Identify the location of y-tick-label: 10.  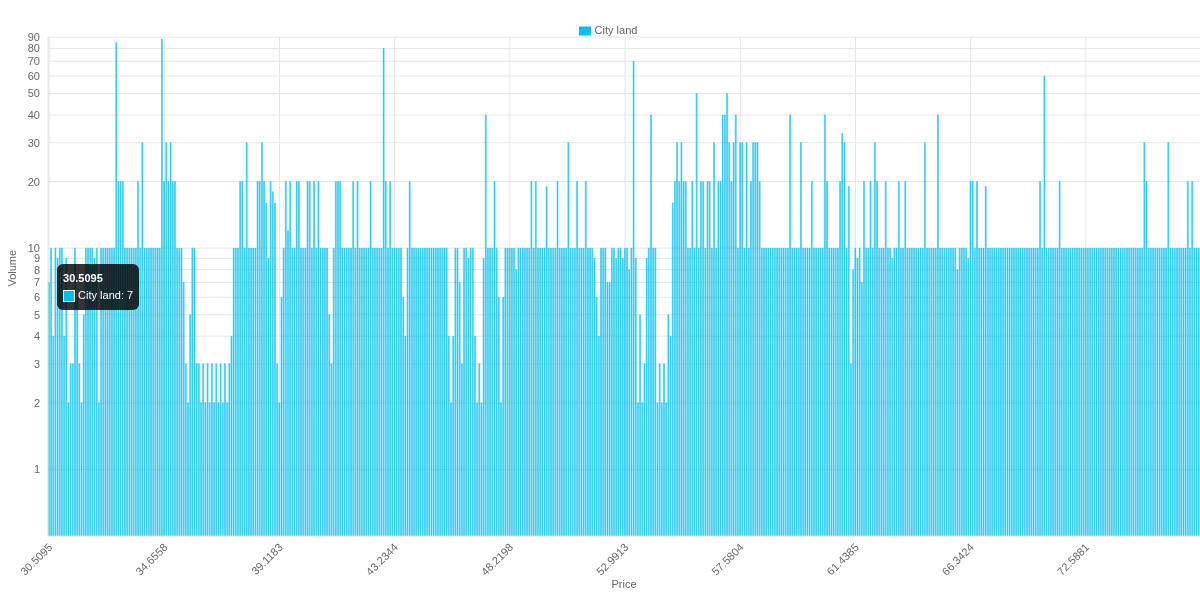
(33, 248).